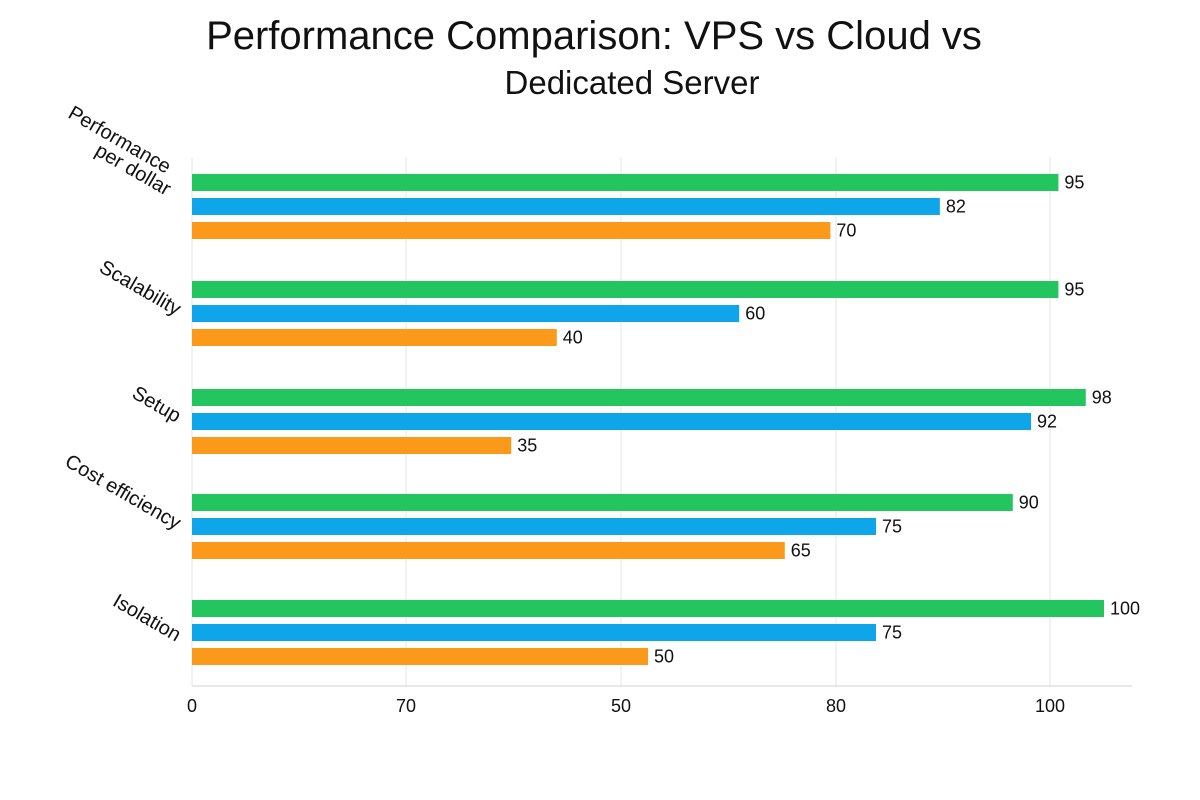 The image size is (1200, 800). What do you see at coordinates (836, 706) in the screenshot?
I see `x-tick-label: 80` at bounding box center [836, 706].